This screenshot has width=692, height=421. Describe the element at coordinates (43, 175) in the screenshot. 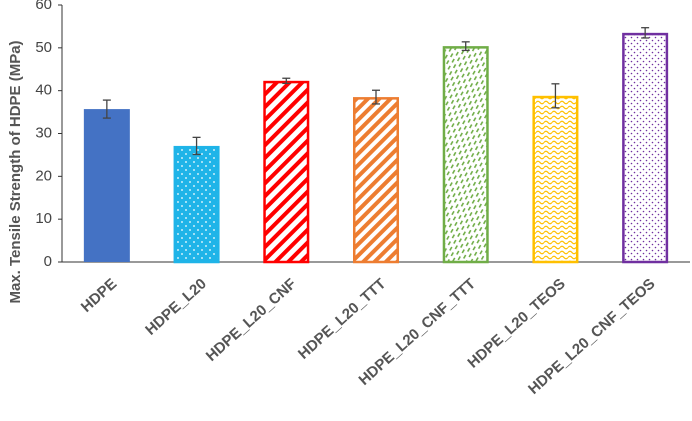

I see `y-tick-label: 20` at that location.